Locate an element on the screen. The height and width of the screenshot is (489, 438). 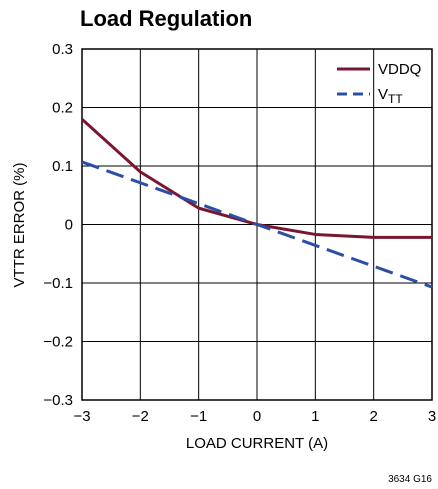
x-tick-label: −3 is located at coordinates (81, 416).